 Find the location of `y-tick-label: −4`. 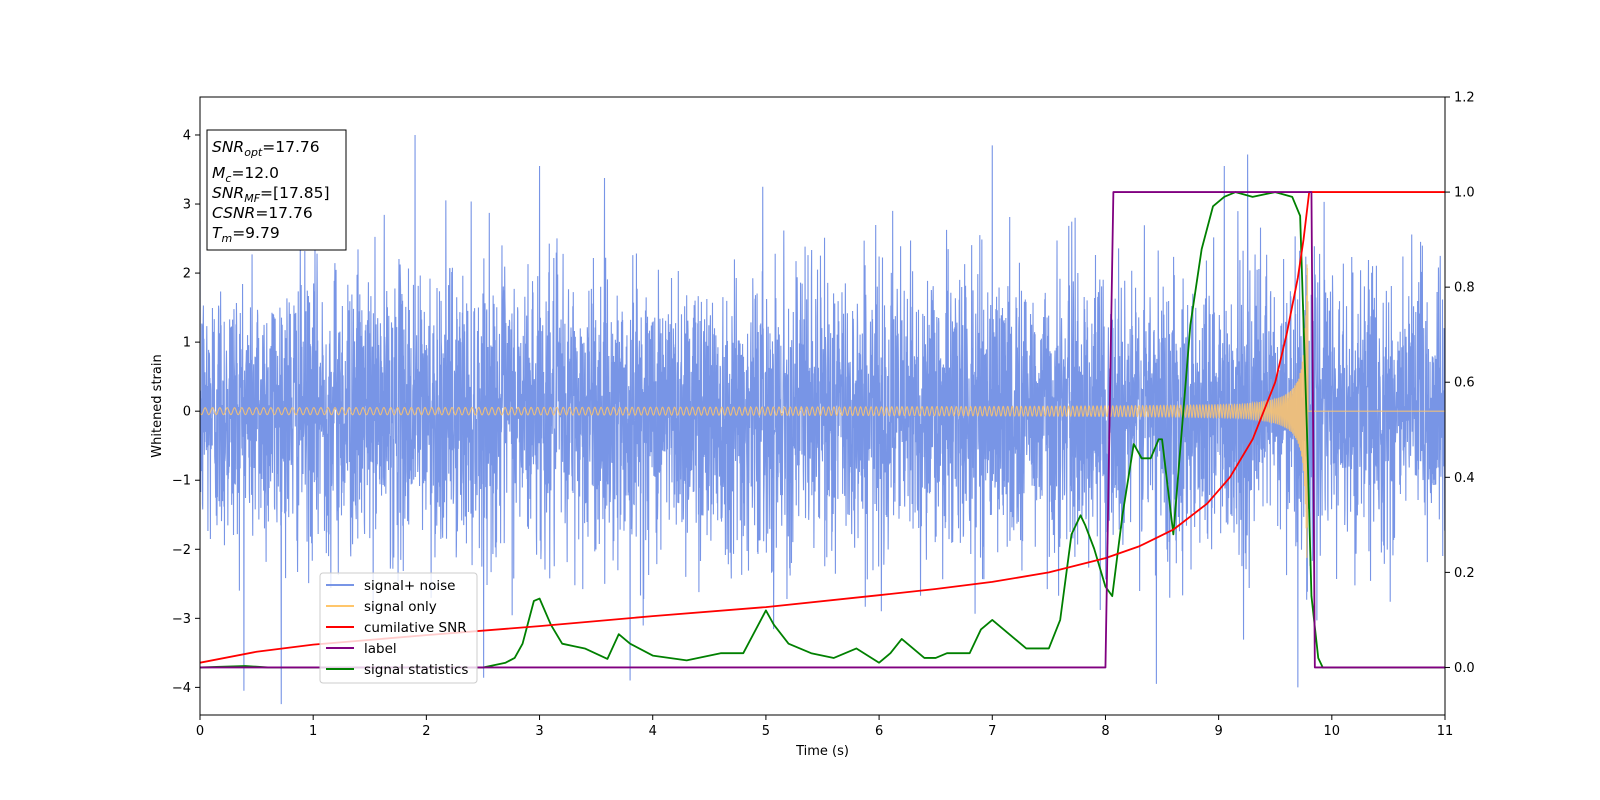

y-tick-label: −4 is located at coordinates (181, 688).